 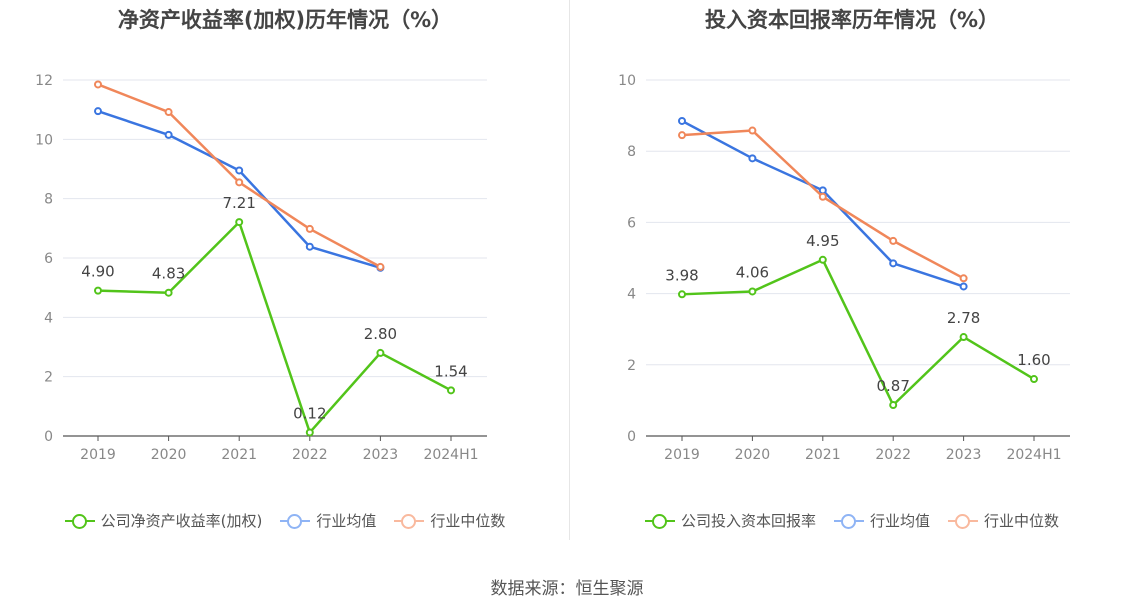 I want to click on roe-chart-legend: 公司净资产收益率(加权) 行业均值 行业中位数, so click(x=285, y=520).